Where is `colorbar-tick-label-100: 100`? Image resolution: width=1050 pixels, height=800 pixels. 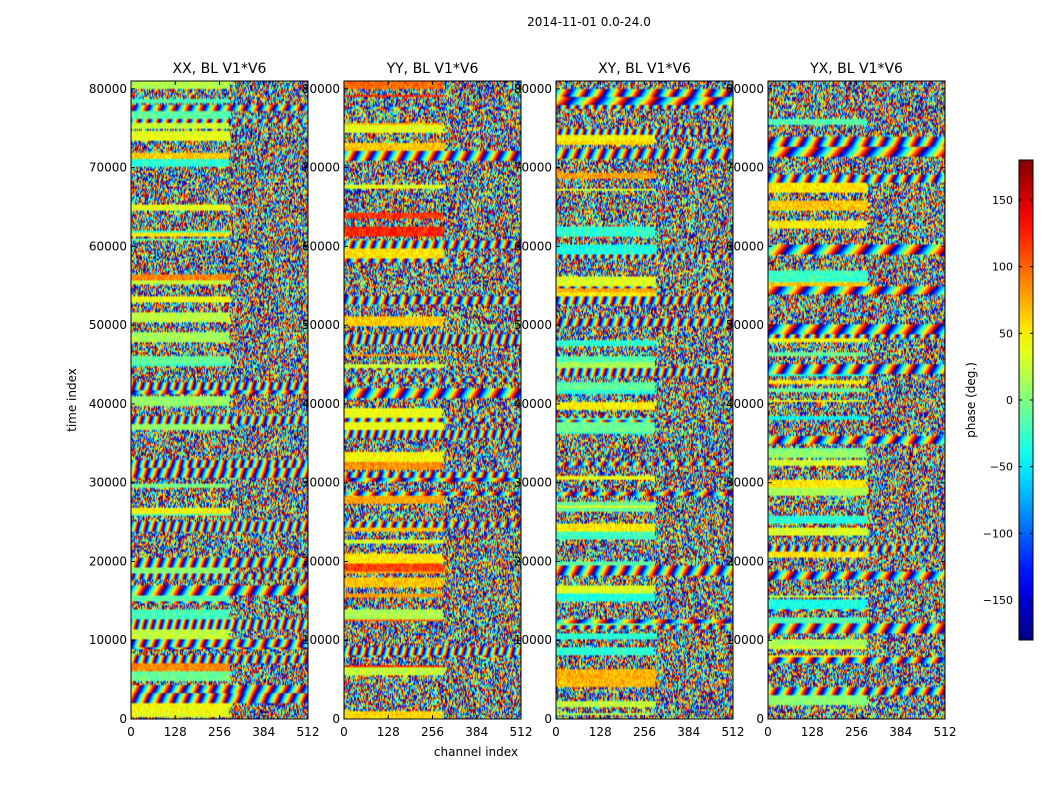
colorbar-tick-label-100: 100 is located at coordinates (1002, 267).